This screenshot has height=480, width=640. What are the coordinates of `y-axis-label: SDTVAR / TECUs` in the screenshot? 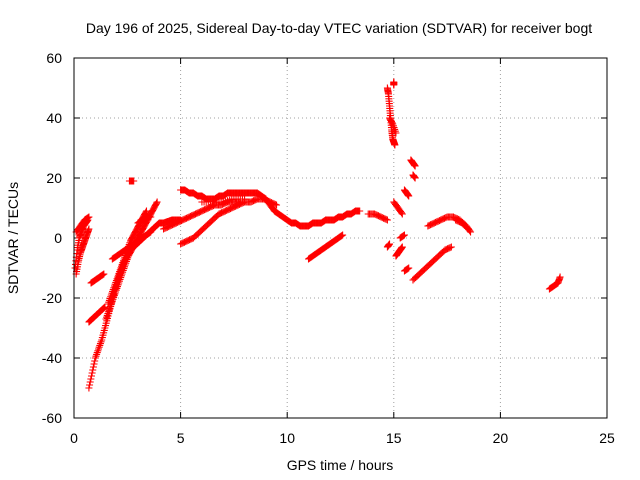 It's located at (13, 238).